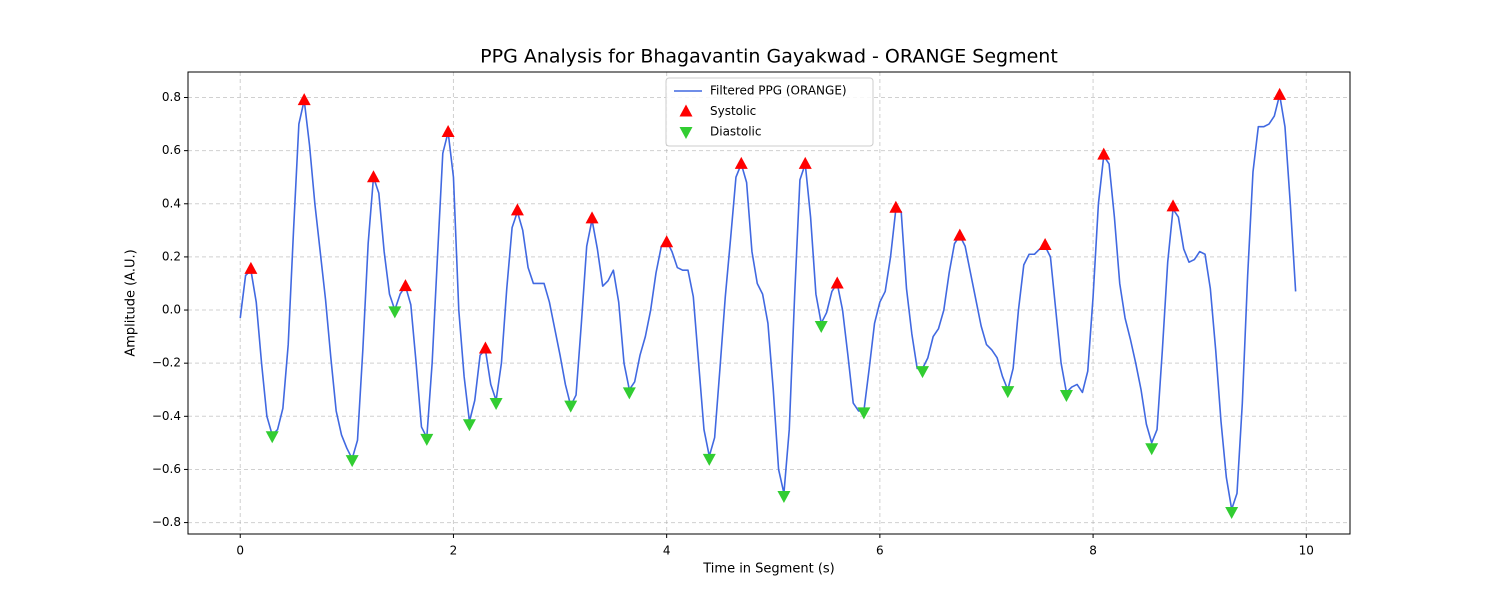 The width and height of the screenshot is (1500, 600). Describe the element at coordinates (733, 111) in the screenshot. I see `legend-label: Systolic` at that location.